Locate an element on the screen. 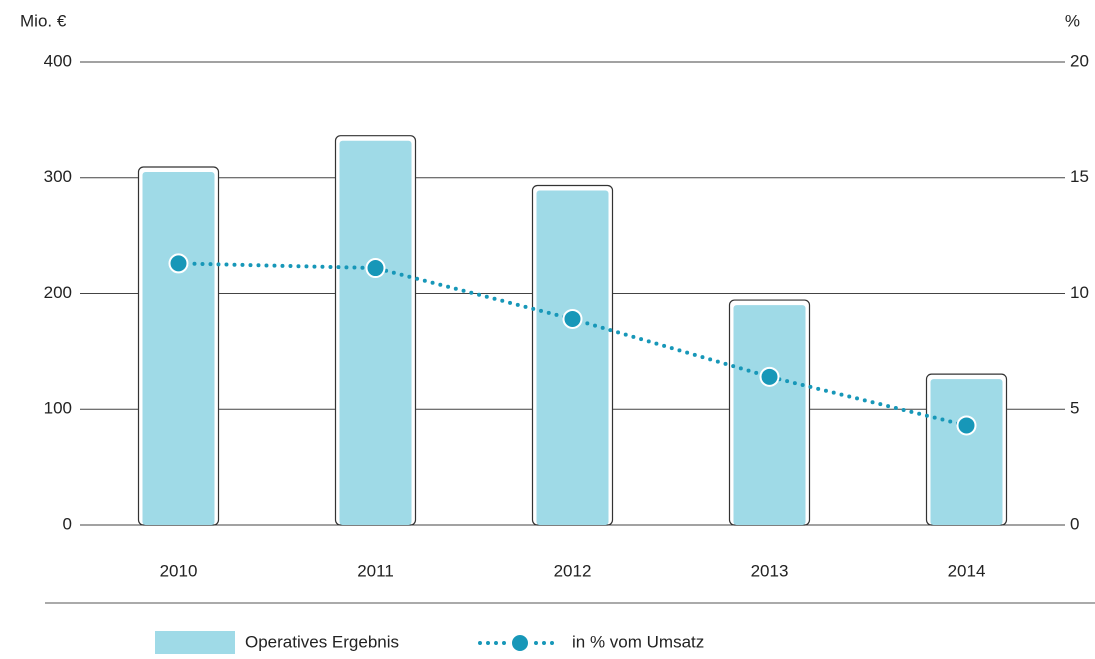  y-tick-label: 200 is located at coordinates (58, 292).